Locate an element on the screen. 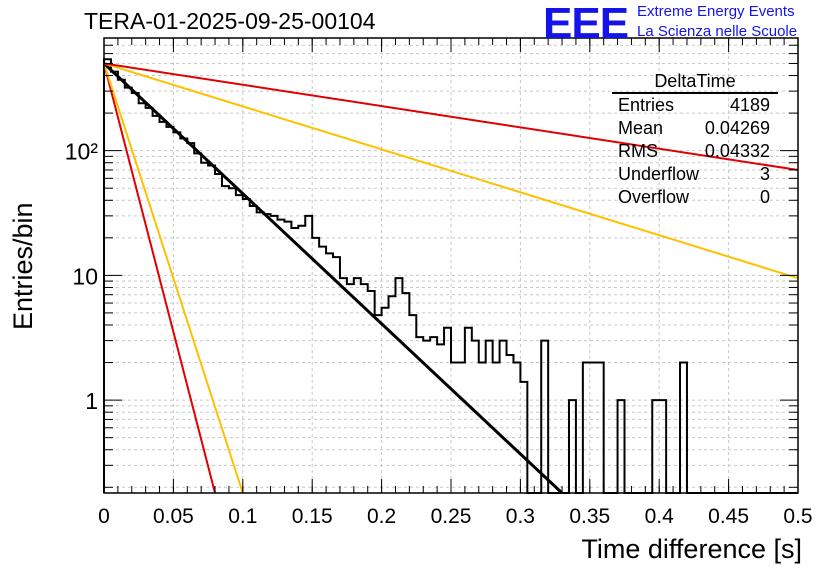  stats-value: 0.04269 is located at coordinates (737, 128).